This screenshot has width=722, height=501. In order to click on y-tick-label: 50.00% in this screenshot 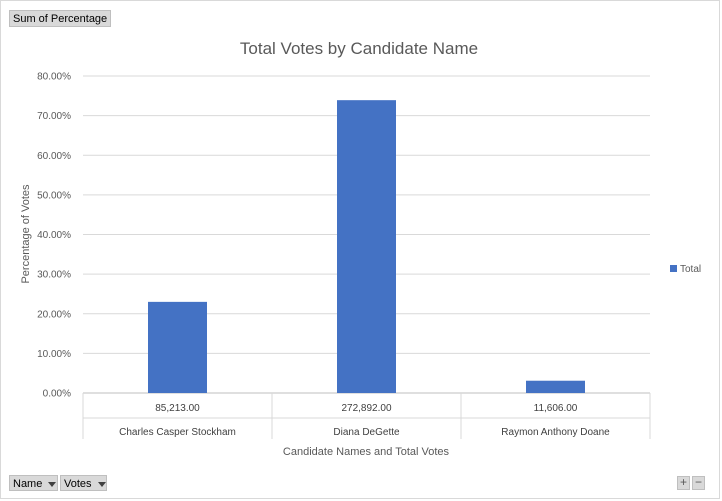, I will do `click(54, 195)`.